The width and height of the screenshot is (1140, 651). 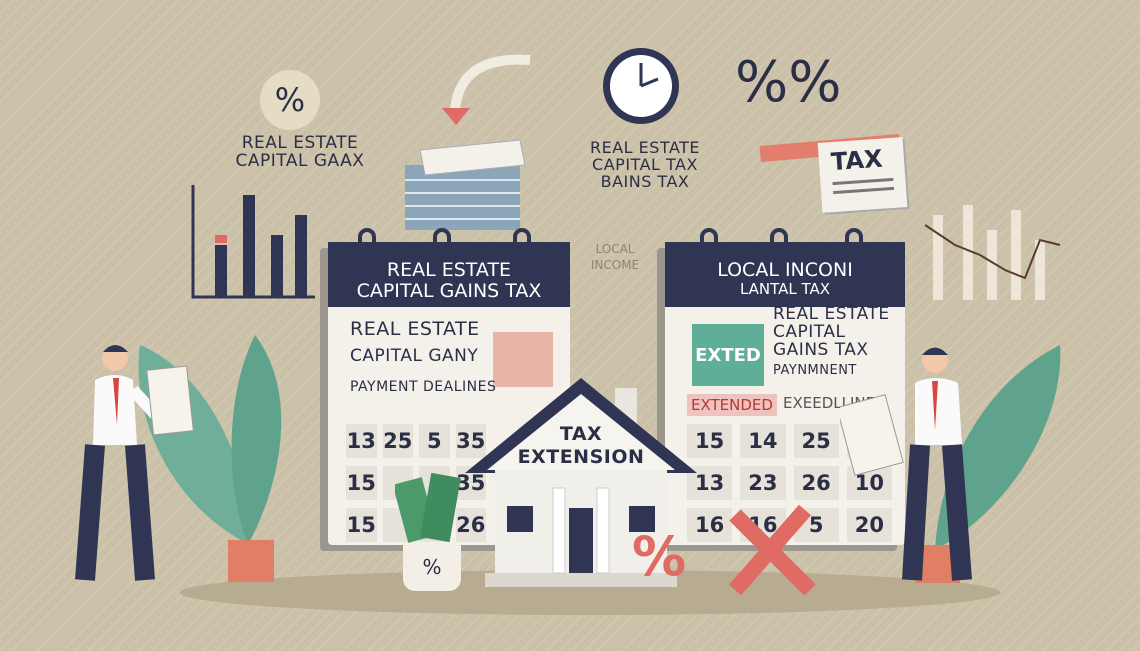 What do you see at coordinates (423, 386) in the screenshot?
I see `calendar-line: PAYMENT DEALINES` at bounding box center [423, 386].